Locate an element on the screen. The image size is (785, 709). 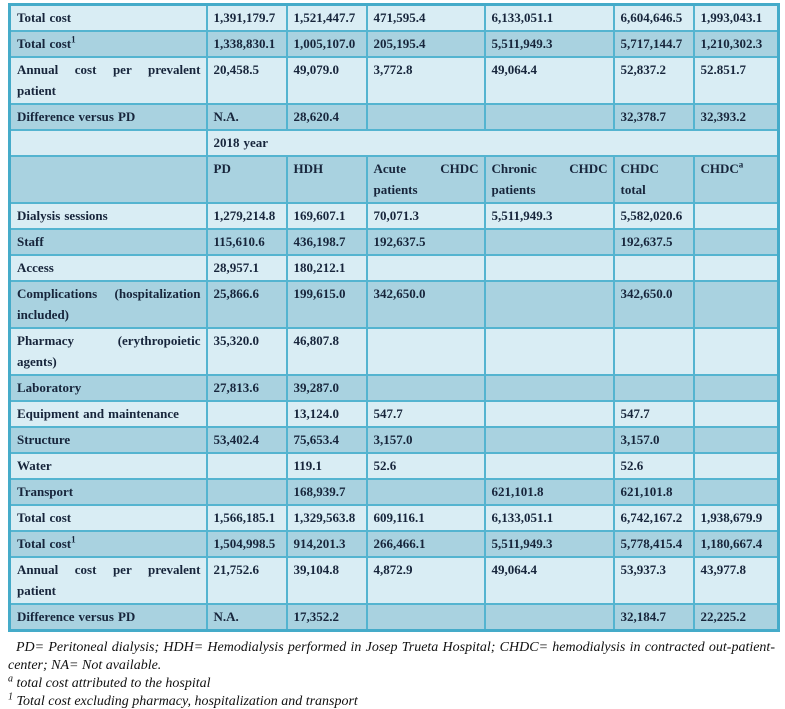
value-cell: 5,511,949.3 is located at coordinates (549, 544).